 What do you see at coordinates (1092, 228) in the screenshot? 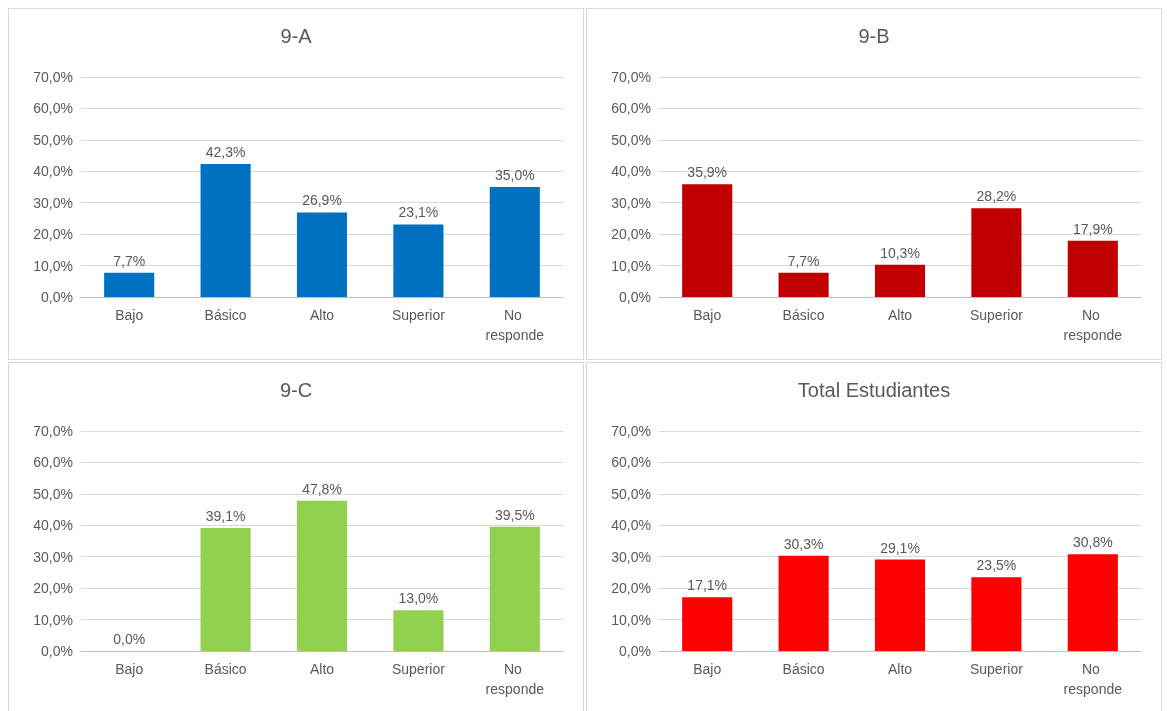
I see `data-label: 17,9%` at bounding box center [1092, 228].